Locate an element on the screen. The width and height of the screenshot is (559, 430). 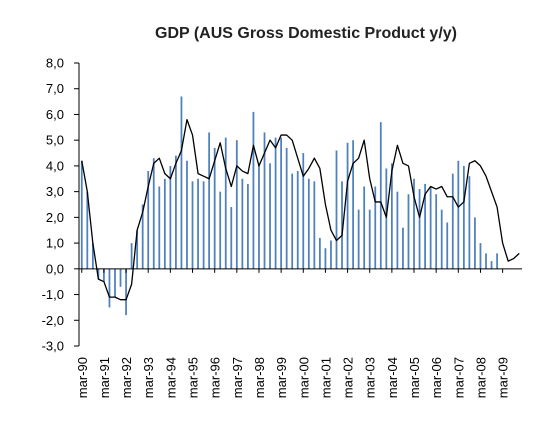
x-tick-label: mar-90 is located at coordinates (82, 377).